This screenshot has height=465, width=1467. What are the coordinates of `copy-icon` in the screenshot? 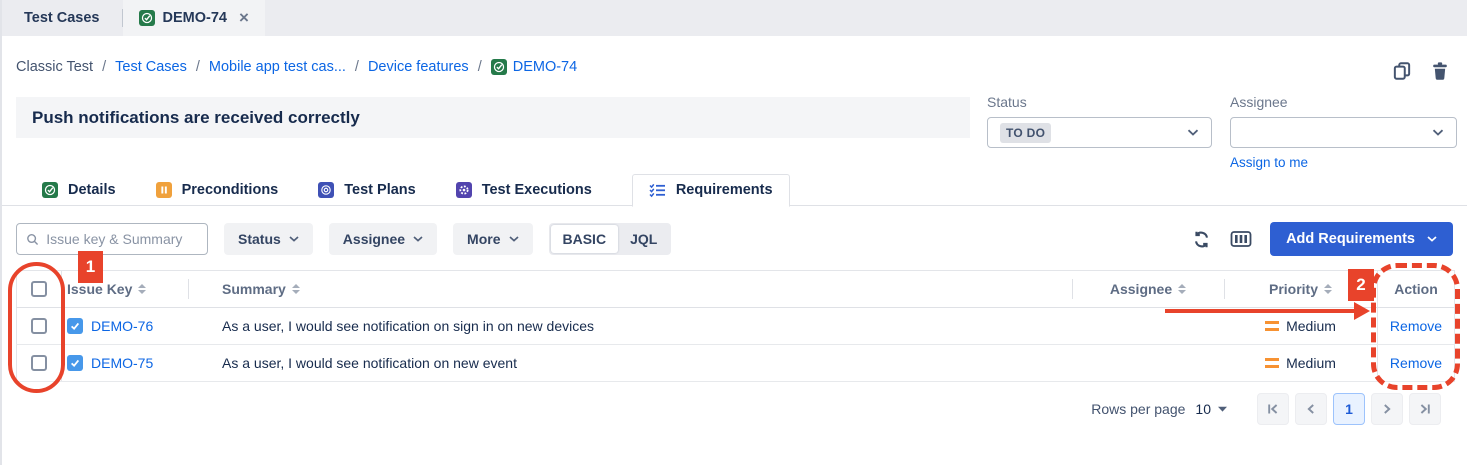 It's located at (1402, 71).